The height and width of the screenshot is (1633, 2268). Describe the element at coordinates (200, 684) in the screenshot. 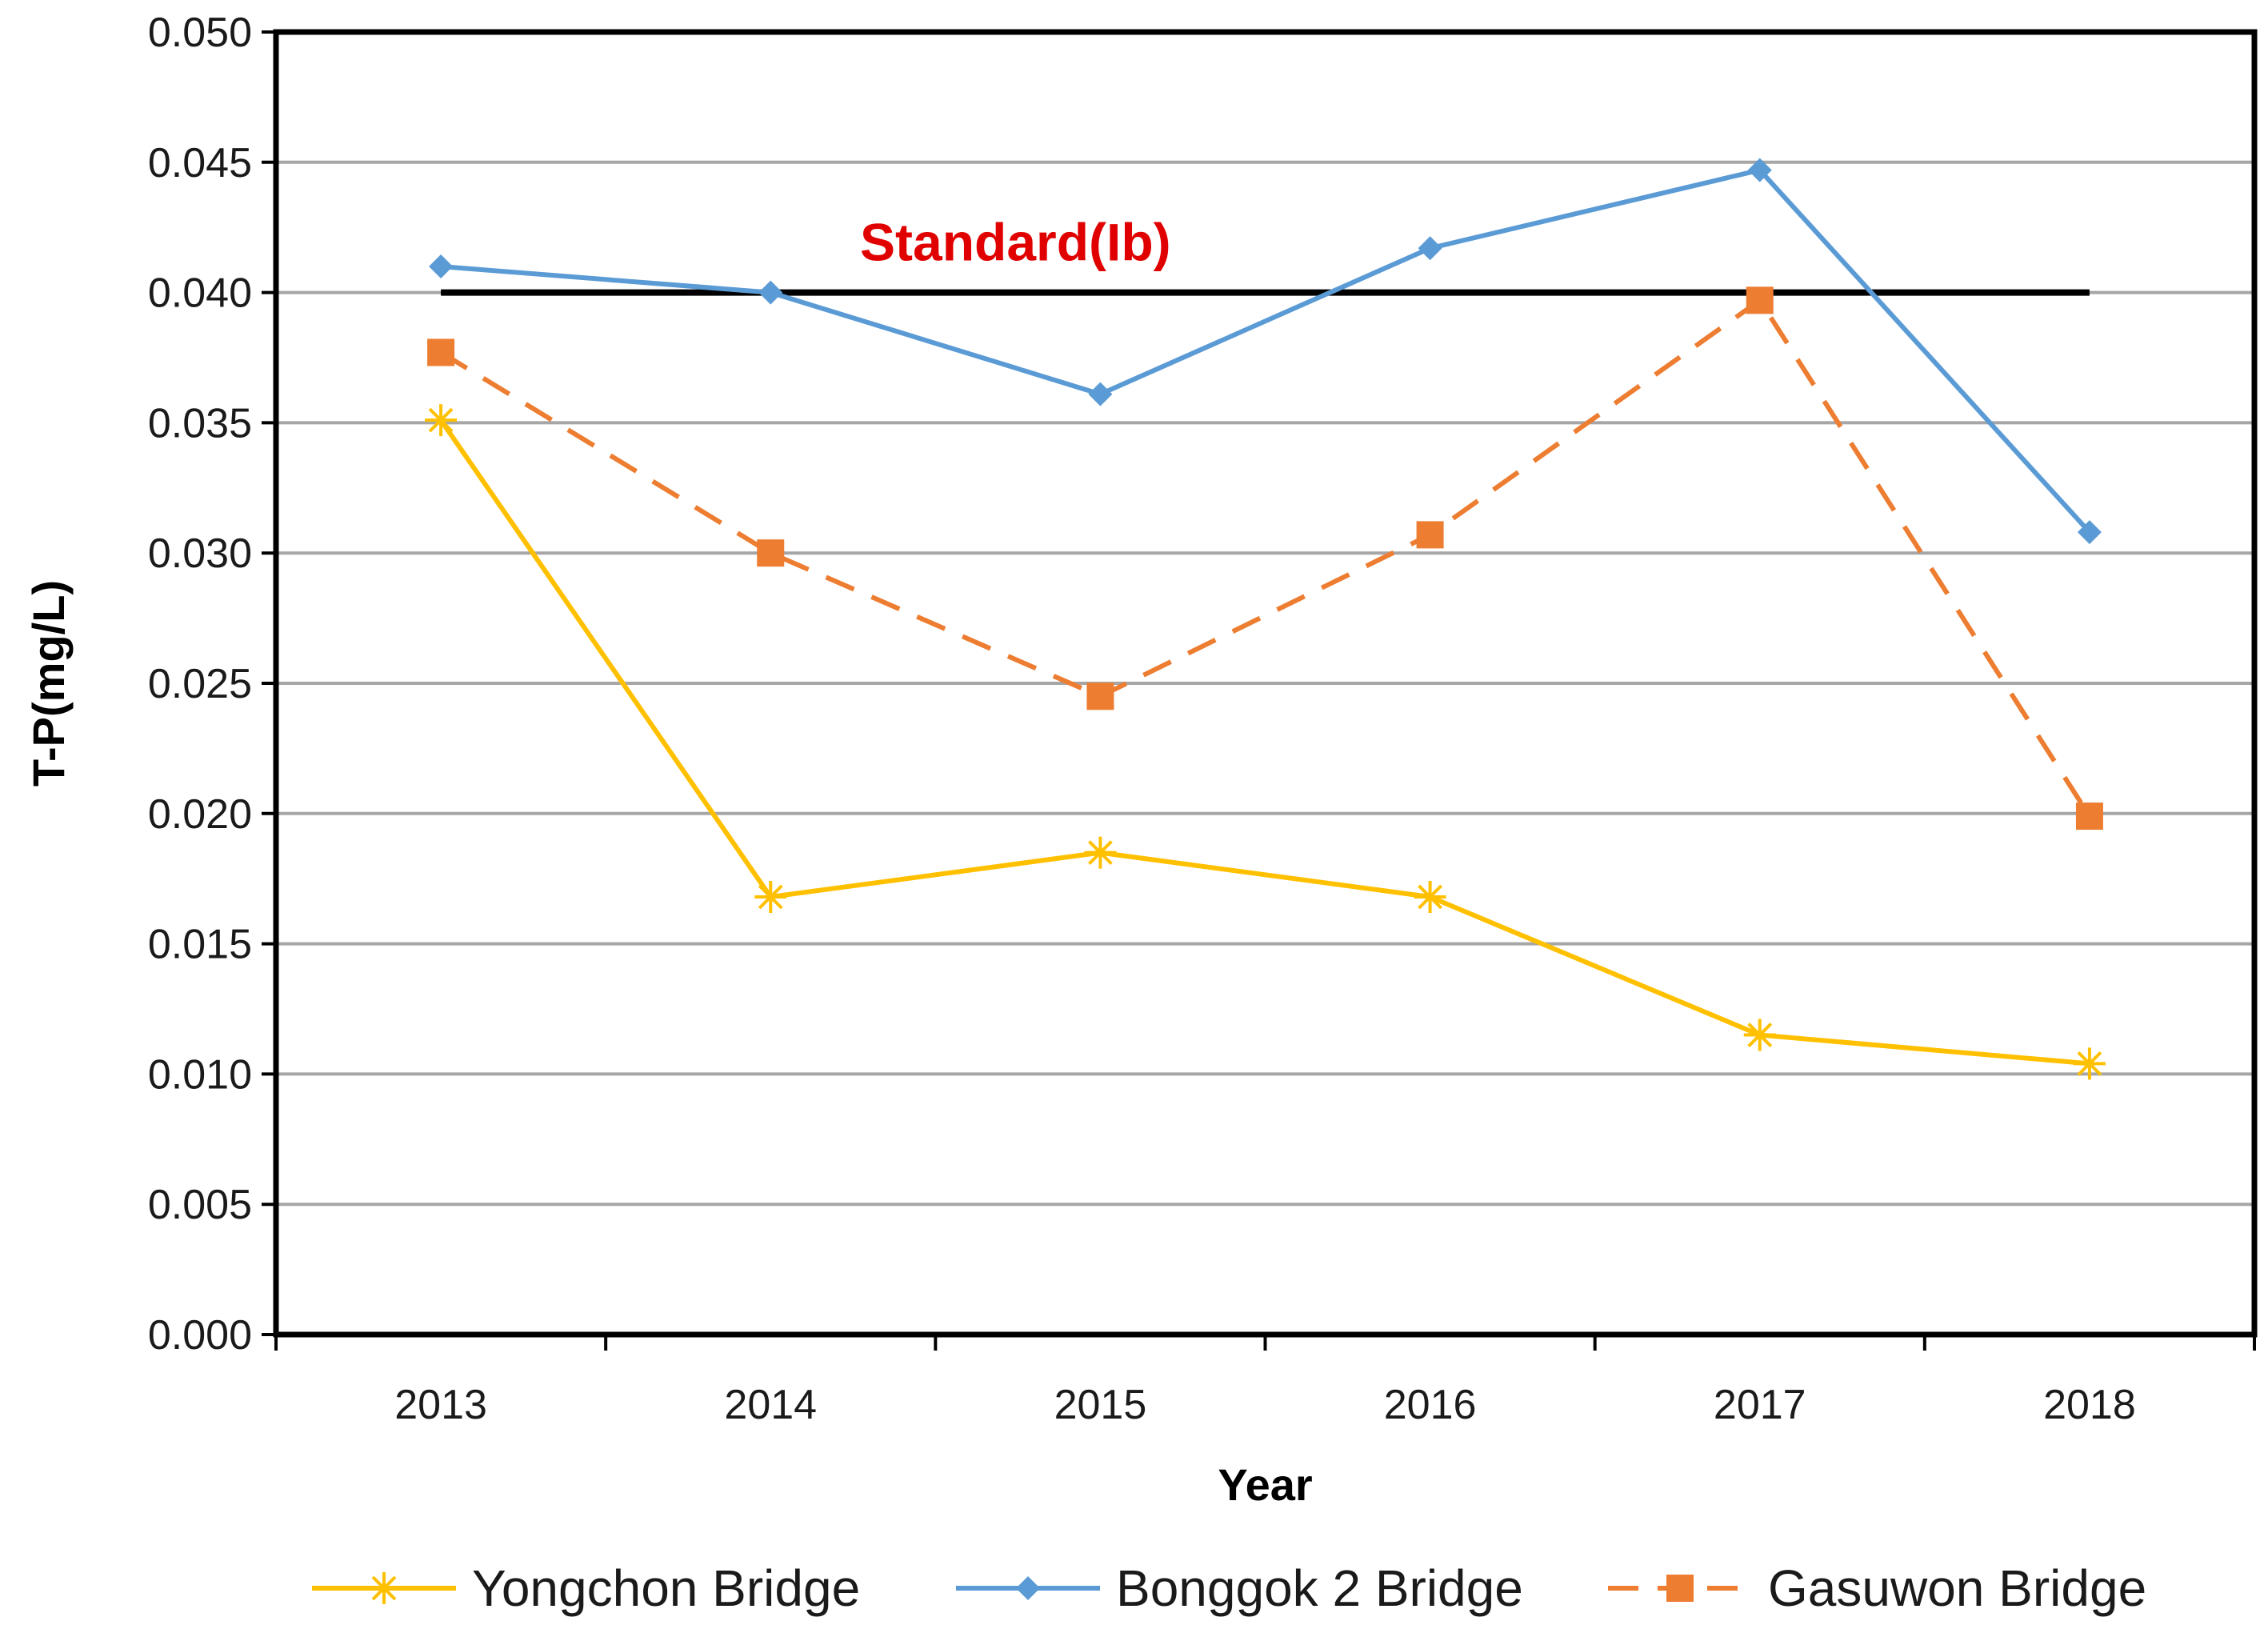

I see `y-tick-label: 0.025` at that location.